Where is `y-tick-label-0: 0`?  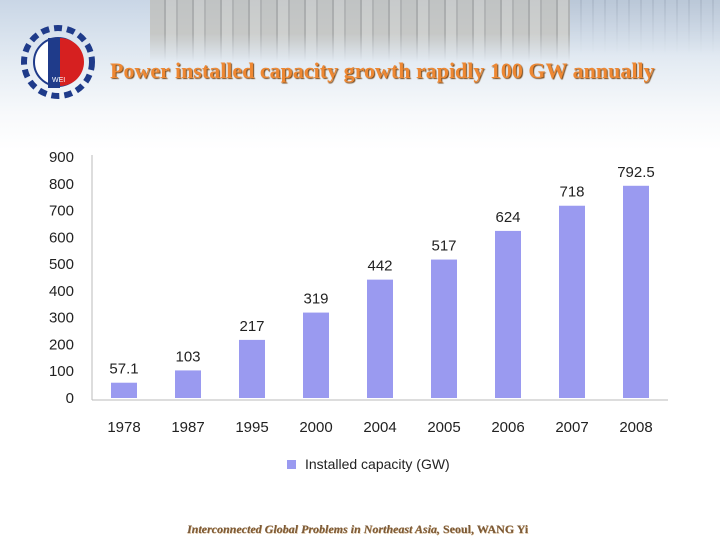
y-tick-label-0: 0 is located at coordinates (70, 398).